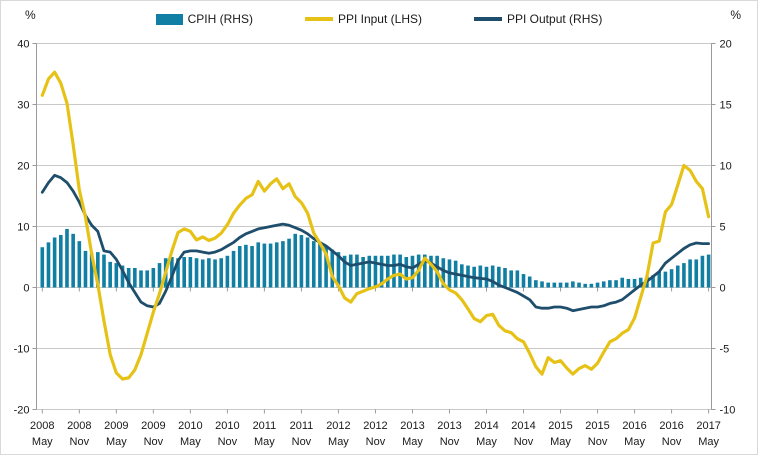 The height and width of the screenshot is (455, 758). What do you see at coordinates (375, 258) in the screenshot?
I see `cpih-bars` at bounding box center [375, 258].